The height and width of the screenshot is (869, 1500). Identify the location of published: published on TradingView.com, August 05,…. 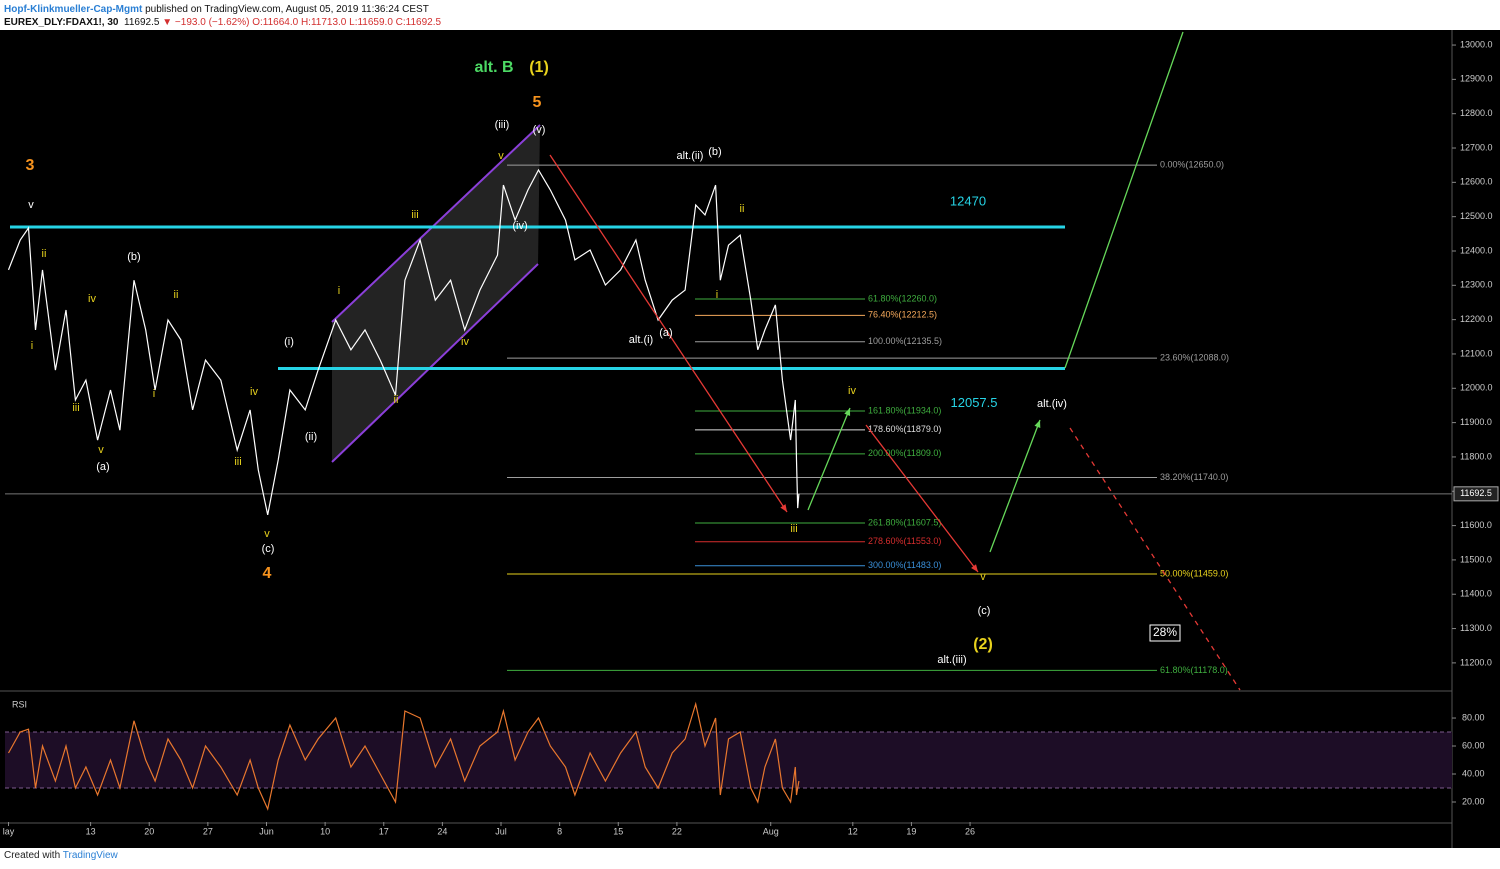
(287, 9).